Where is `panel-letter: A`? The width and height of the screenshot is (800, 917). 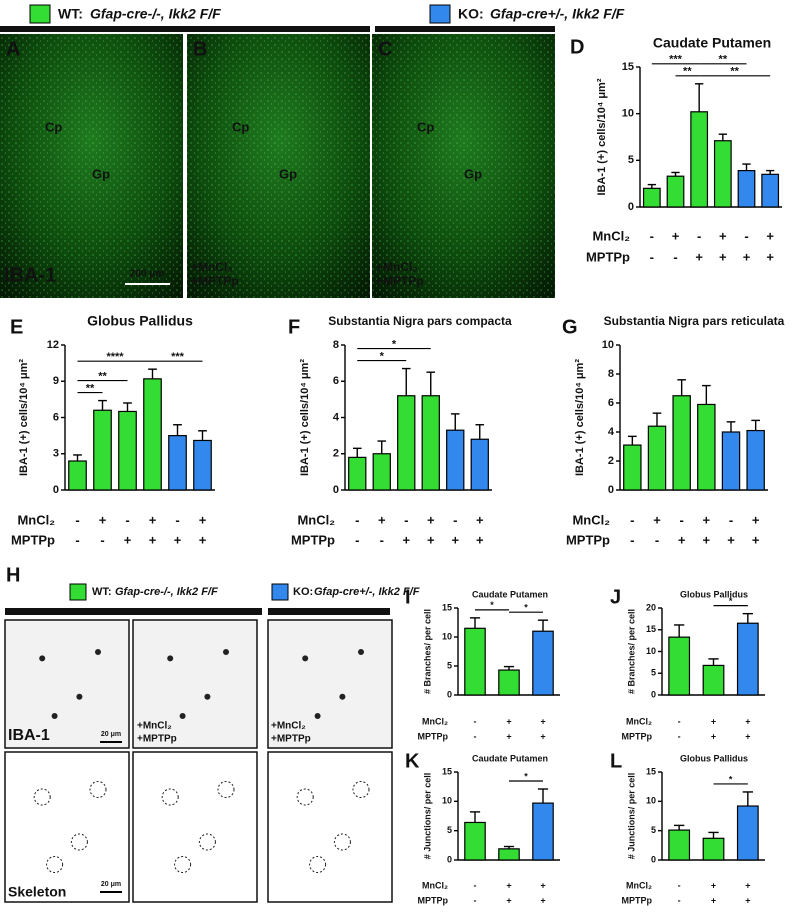
panel-letter: A is located at coordinates (13, 49).